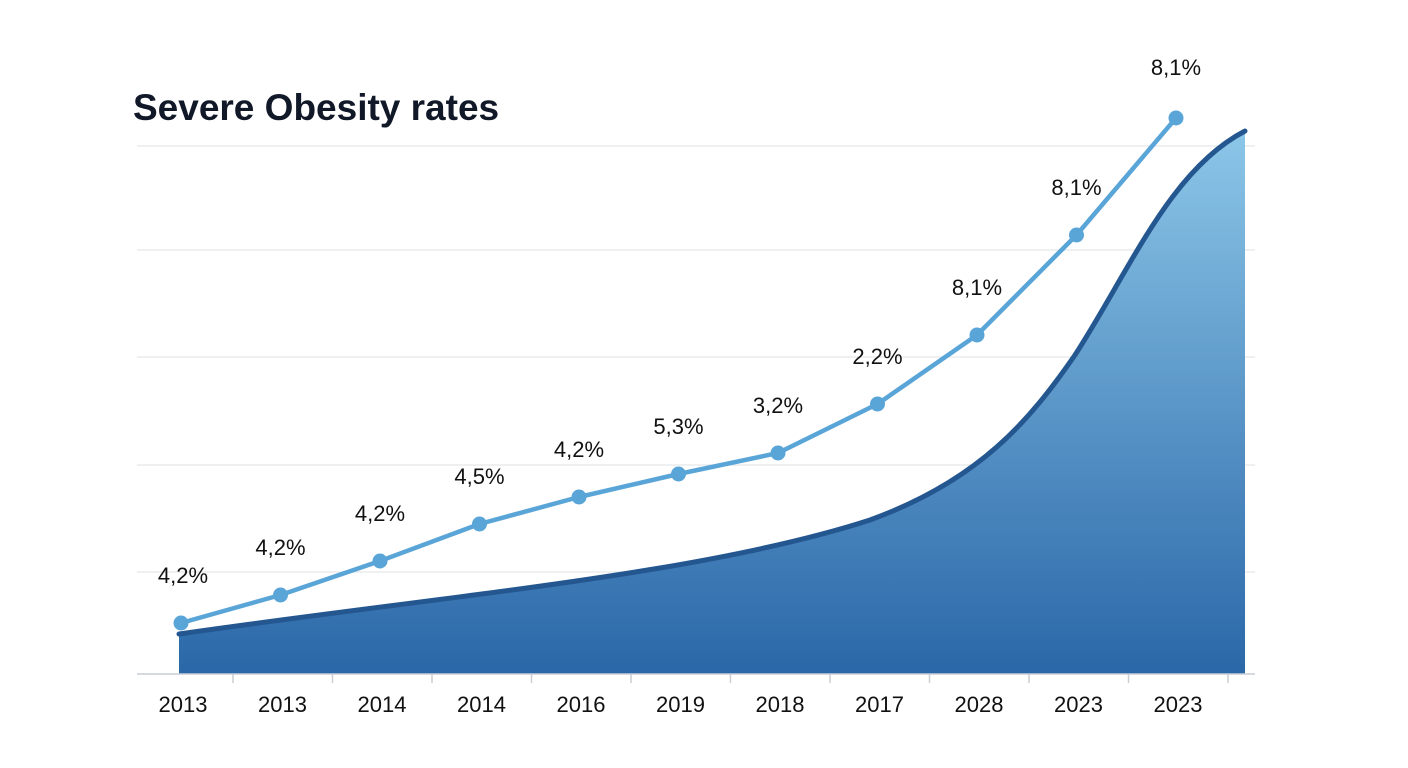  Describe the element at coordinates (479, 476) in the screenshot. I see `data-label: 4,5%` at that location.